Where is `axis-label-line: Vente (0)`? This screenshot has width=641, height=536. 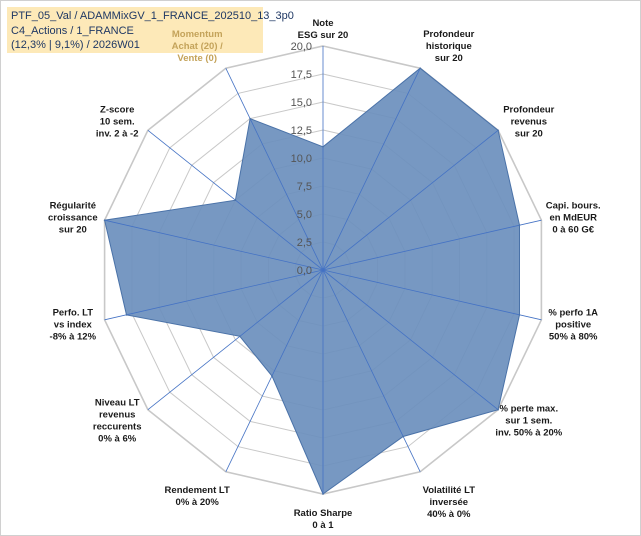
axis-label-line: Vente (0) is located at coordinates (197, 58).